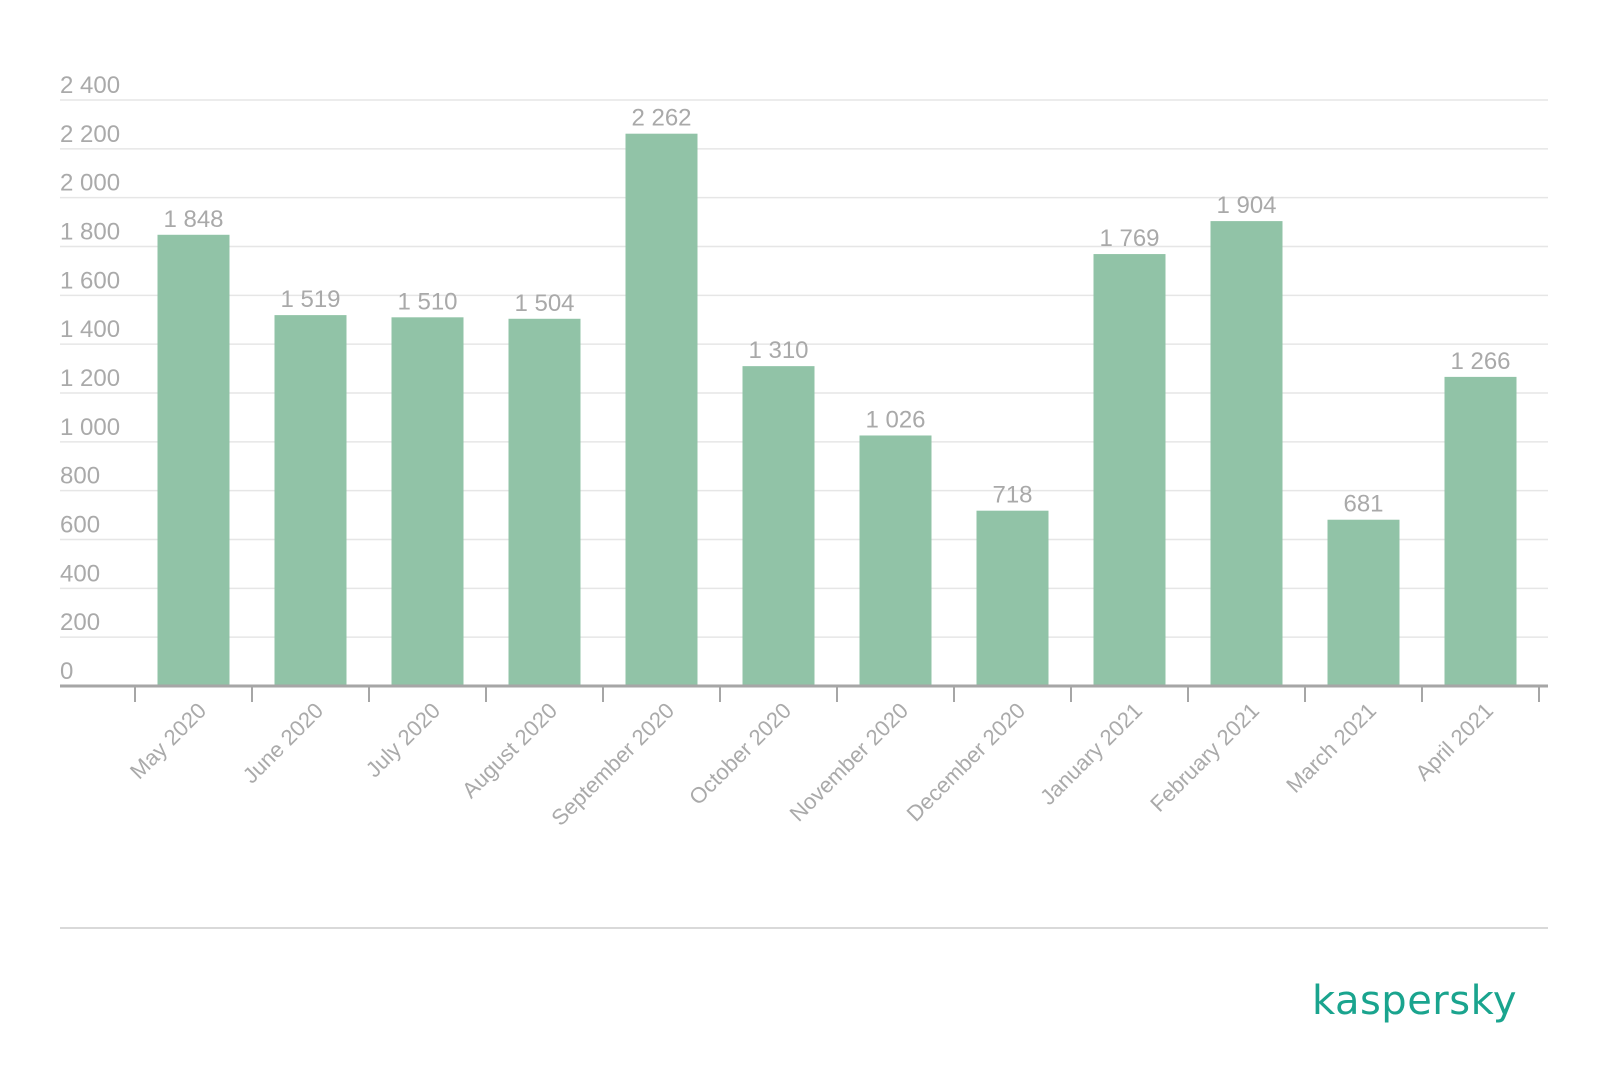 The image size is (1600, 1086). I want to click on x-tick-label: May 2020, so click(168, 741).